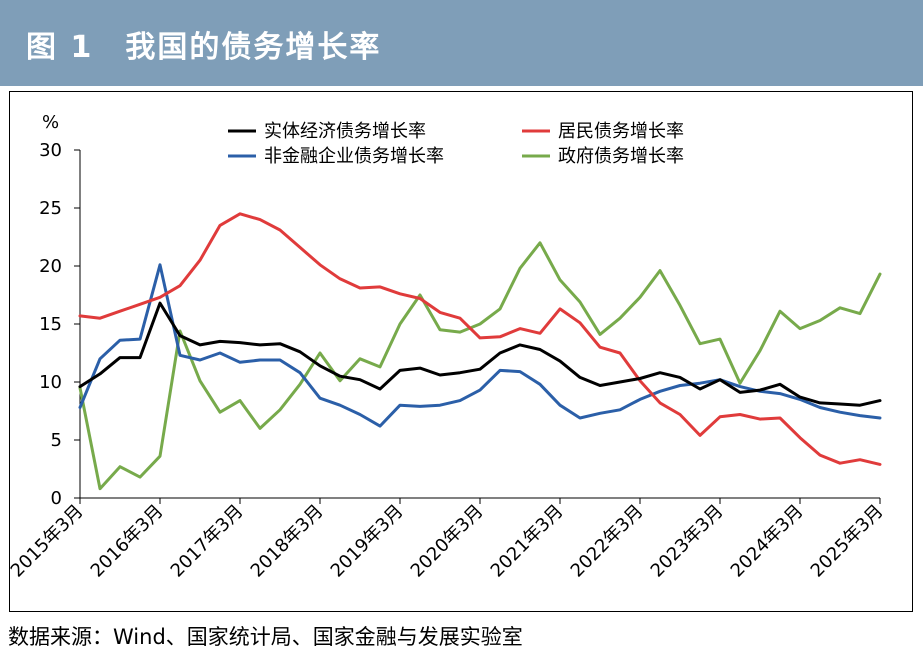 Image resolution: width=923 pixels, height=661 pixels. Describe the element at coordinates (354, 156) in the screenshot. I see `legend-label: 非金融企业债务增长率` at that location.